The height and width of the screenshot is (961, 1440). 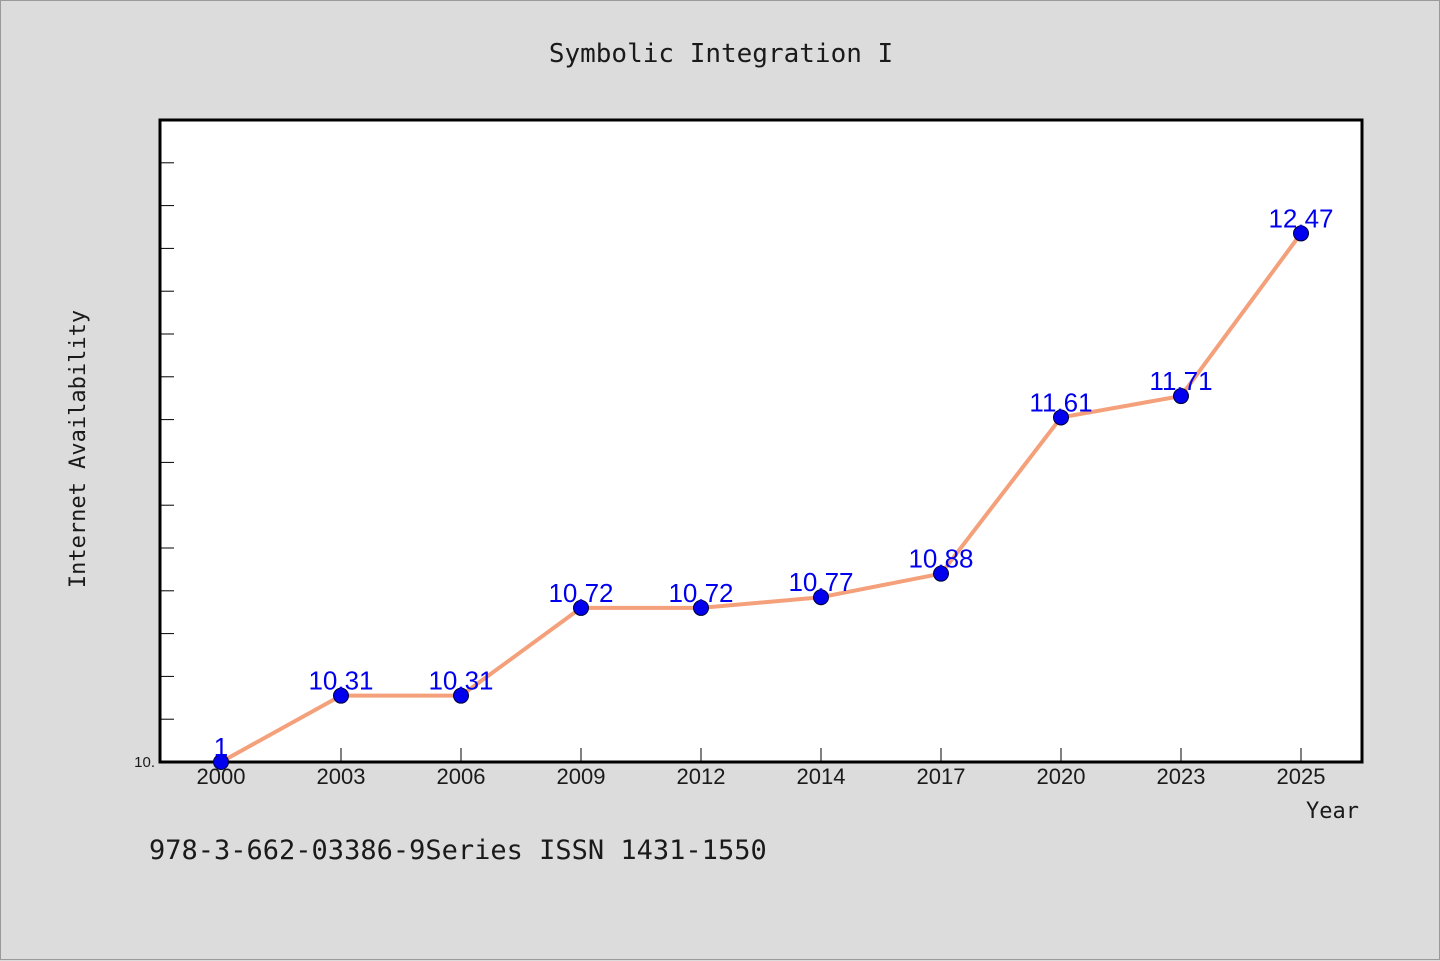 What do you see at coordinates (1181, 776) in the screenshot?
I see `x-tick-label: 2023` at bounding box center [1181, 776].